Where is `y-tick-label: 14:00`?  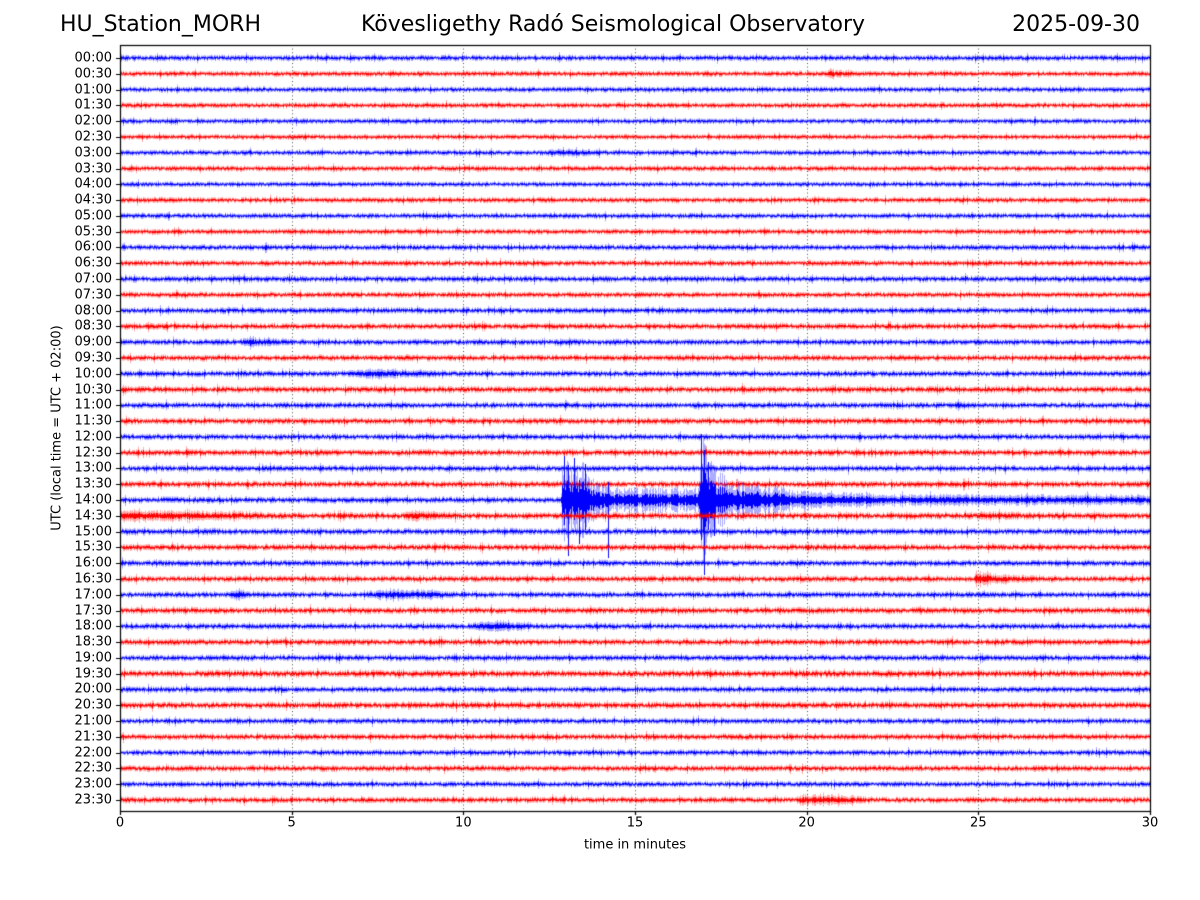 y-tick-label: 14:00 is located at coordinates (93, 500).